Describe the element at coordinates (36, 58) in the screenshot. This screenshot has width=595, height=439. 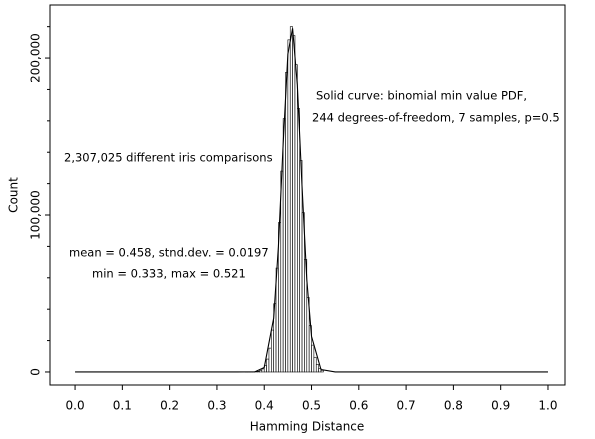
I see `y-tick-label: 200,000` at that location.